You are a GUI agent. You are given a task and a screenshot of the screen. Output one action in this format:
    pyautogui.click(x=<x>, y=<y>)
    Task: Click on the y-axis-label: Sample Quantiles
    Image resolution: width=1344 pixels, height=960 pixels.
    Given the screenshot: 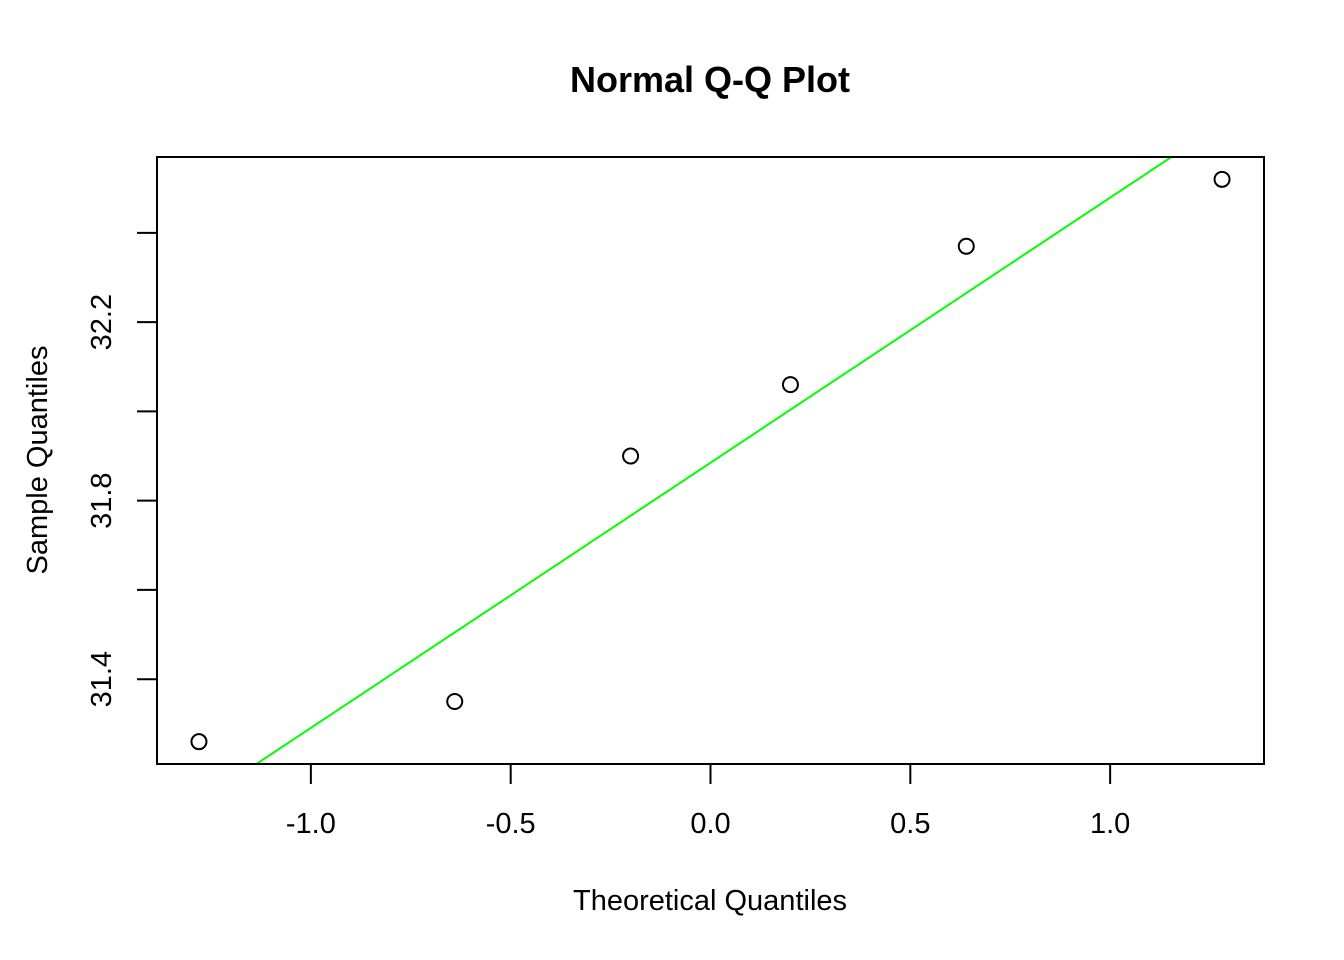 What is the action you would take?
    pyautogui.click(x=38, y=460)
    